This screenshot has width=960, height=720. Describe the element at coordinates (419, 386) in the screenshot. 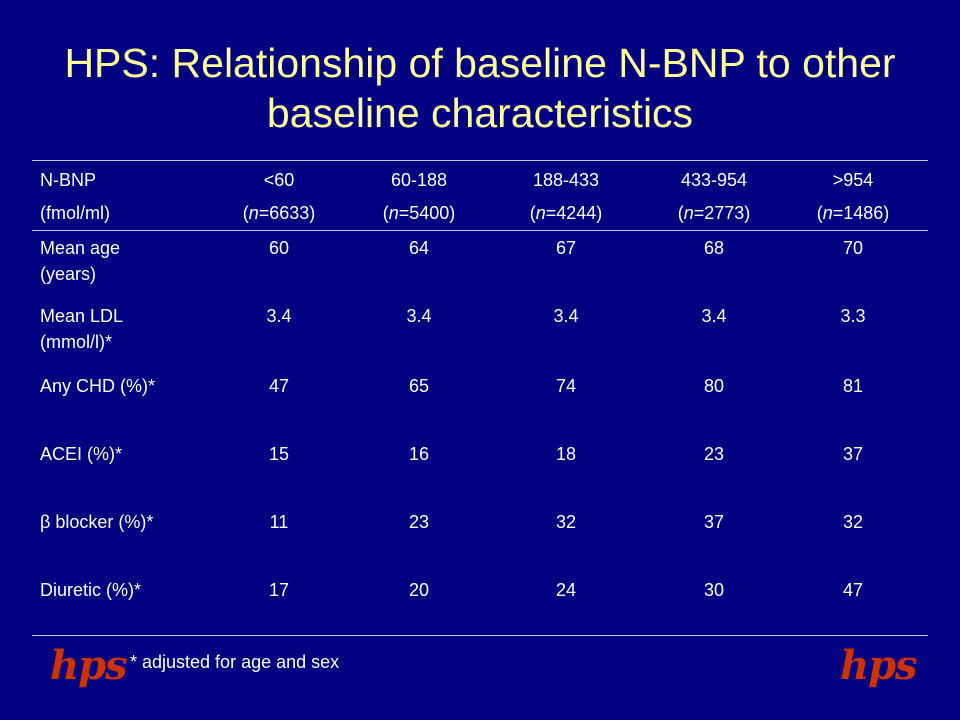

I see `table-cell: 65` at that location.